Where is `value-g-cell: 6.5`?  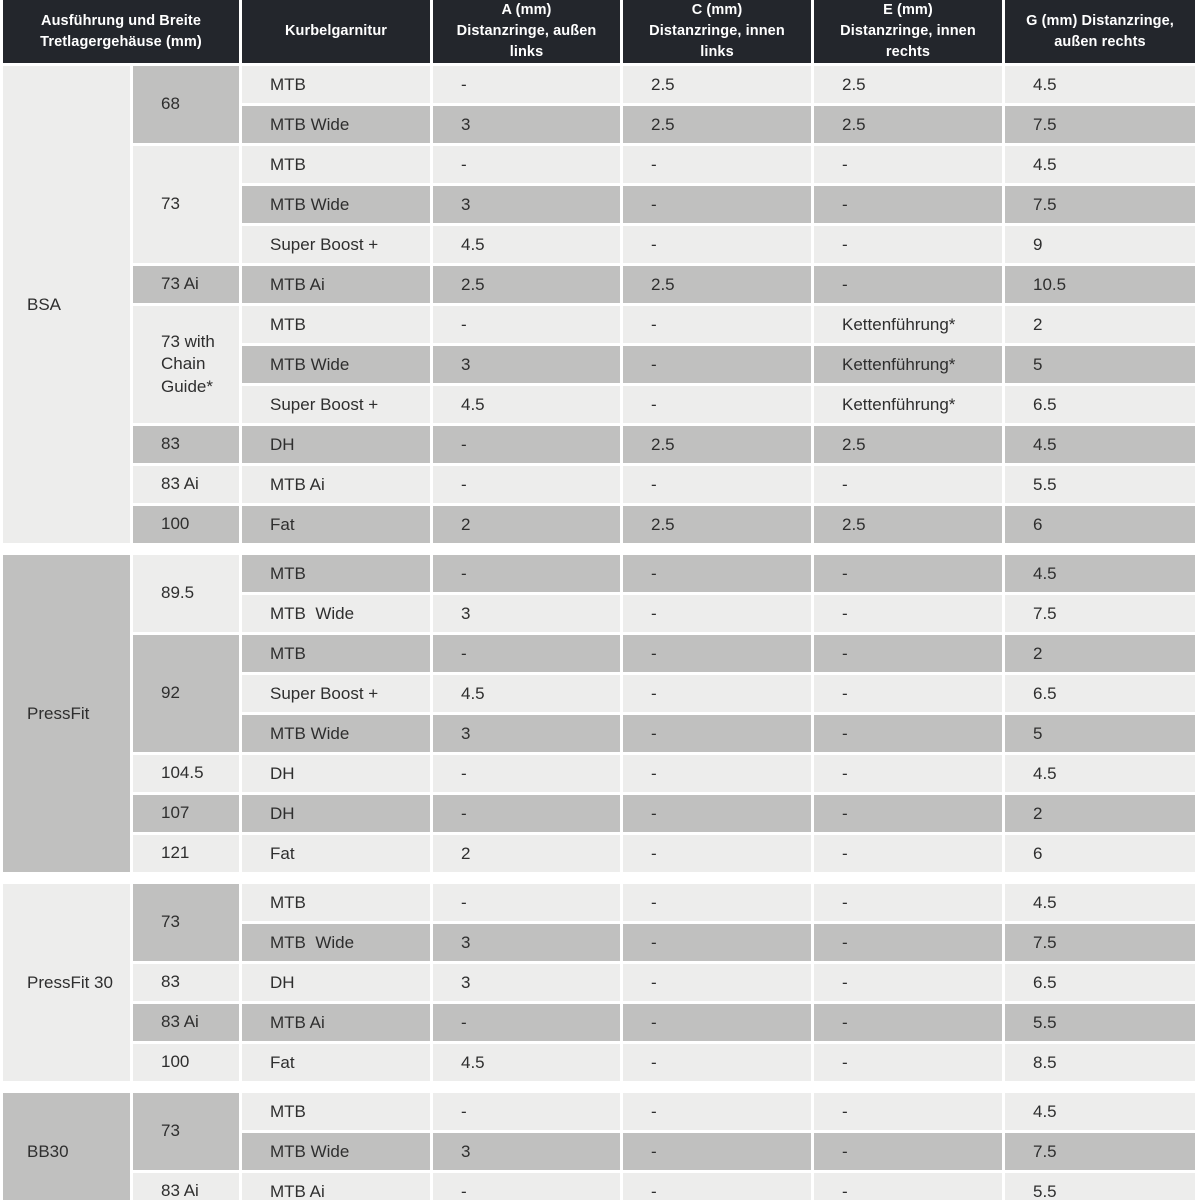
value-g-cell: 6.5 is located at coordinates (1100, 404).